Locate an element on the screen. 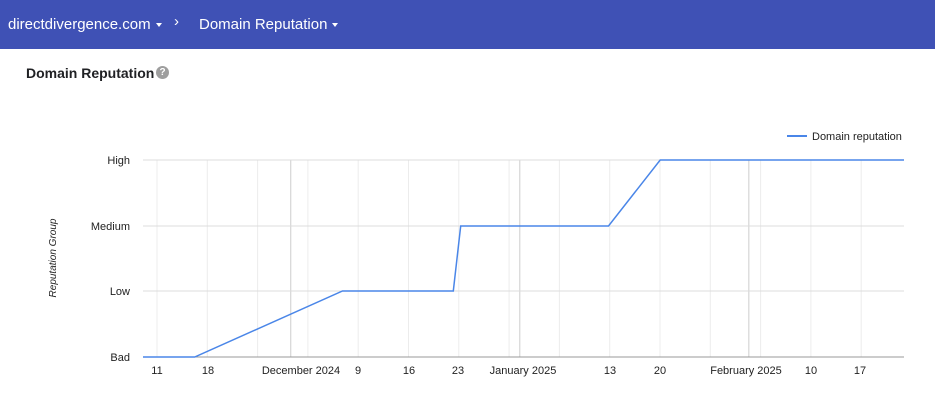  x-tick-label: 20 is located at coordinates (660, 371).